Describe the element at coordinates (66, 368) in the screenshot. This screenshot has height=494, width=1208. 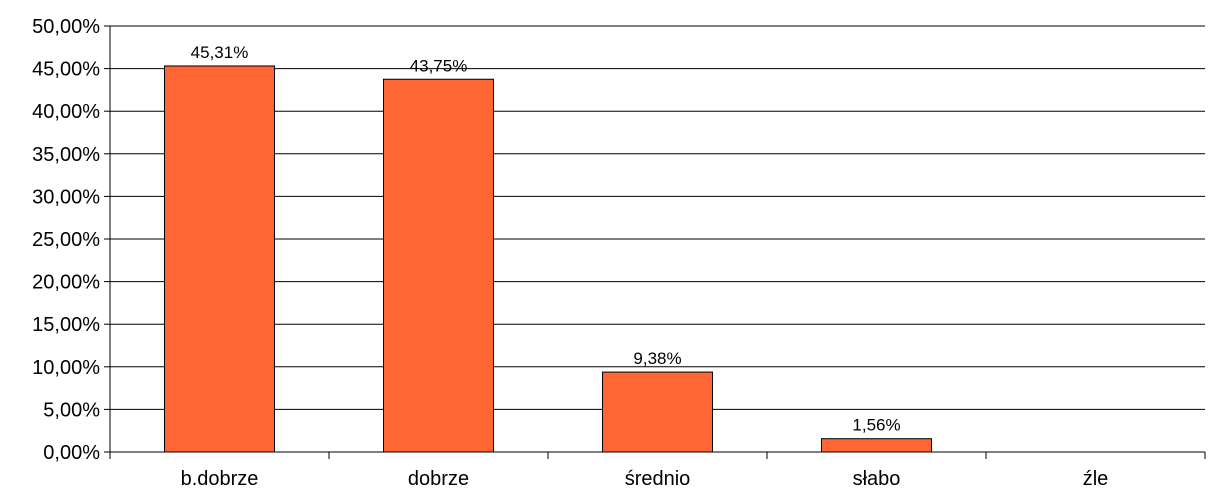
I see `y-tick-label: 10,00%` at that location.